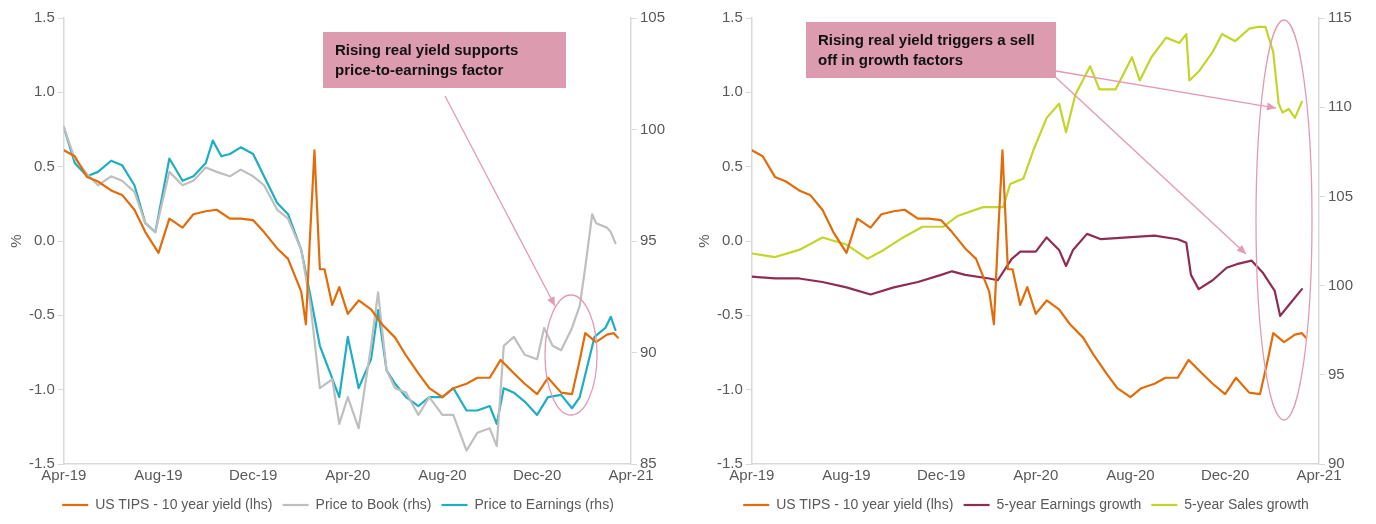  What do you see at coordinates (373, 503) in the screenshot?
I see `legend-label: Price to Book (rhs)` at bounding box center [373, 503].